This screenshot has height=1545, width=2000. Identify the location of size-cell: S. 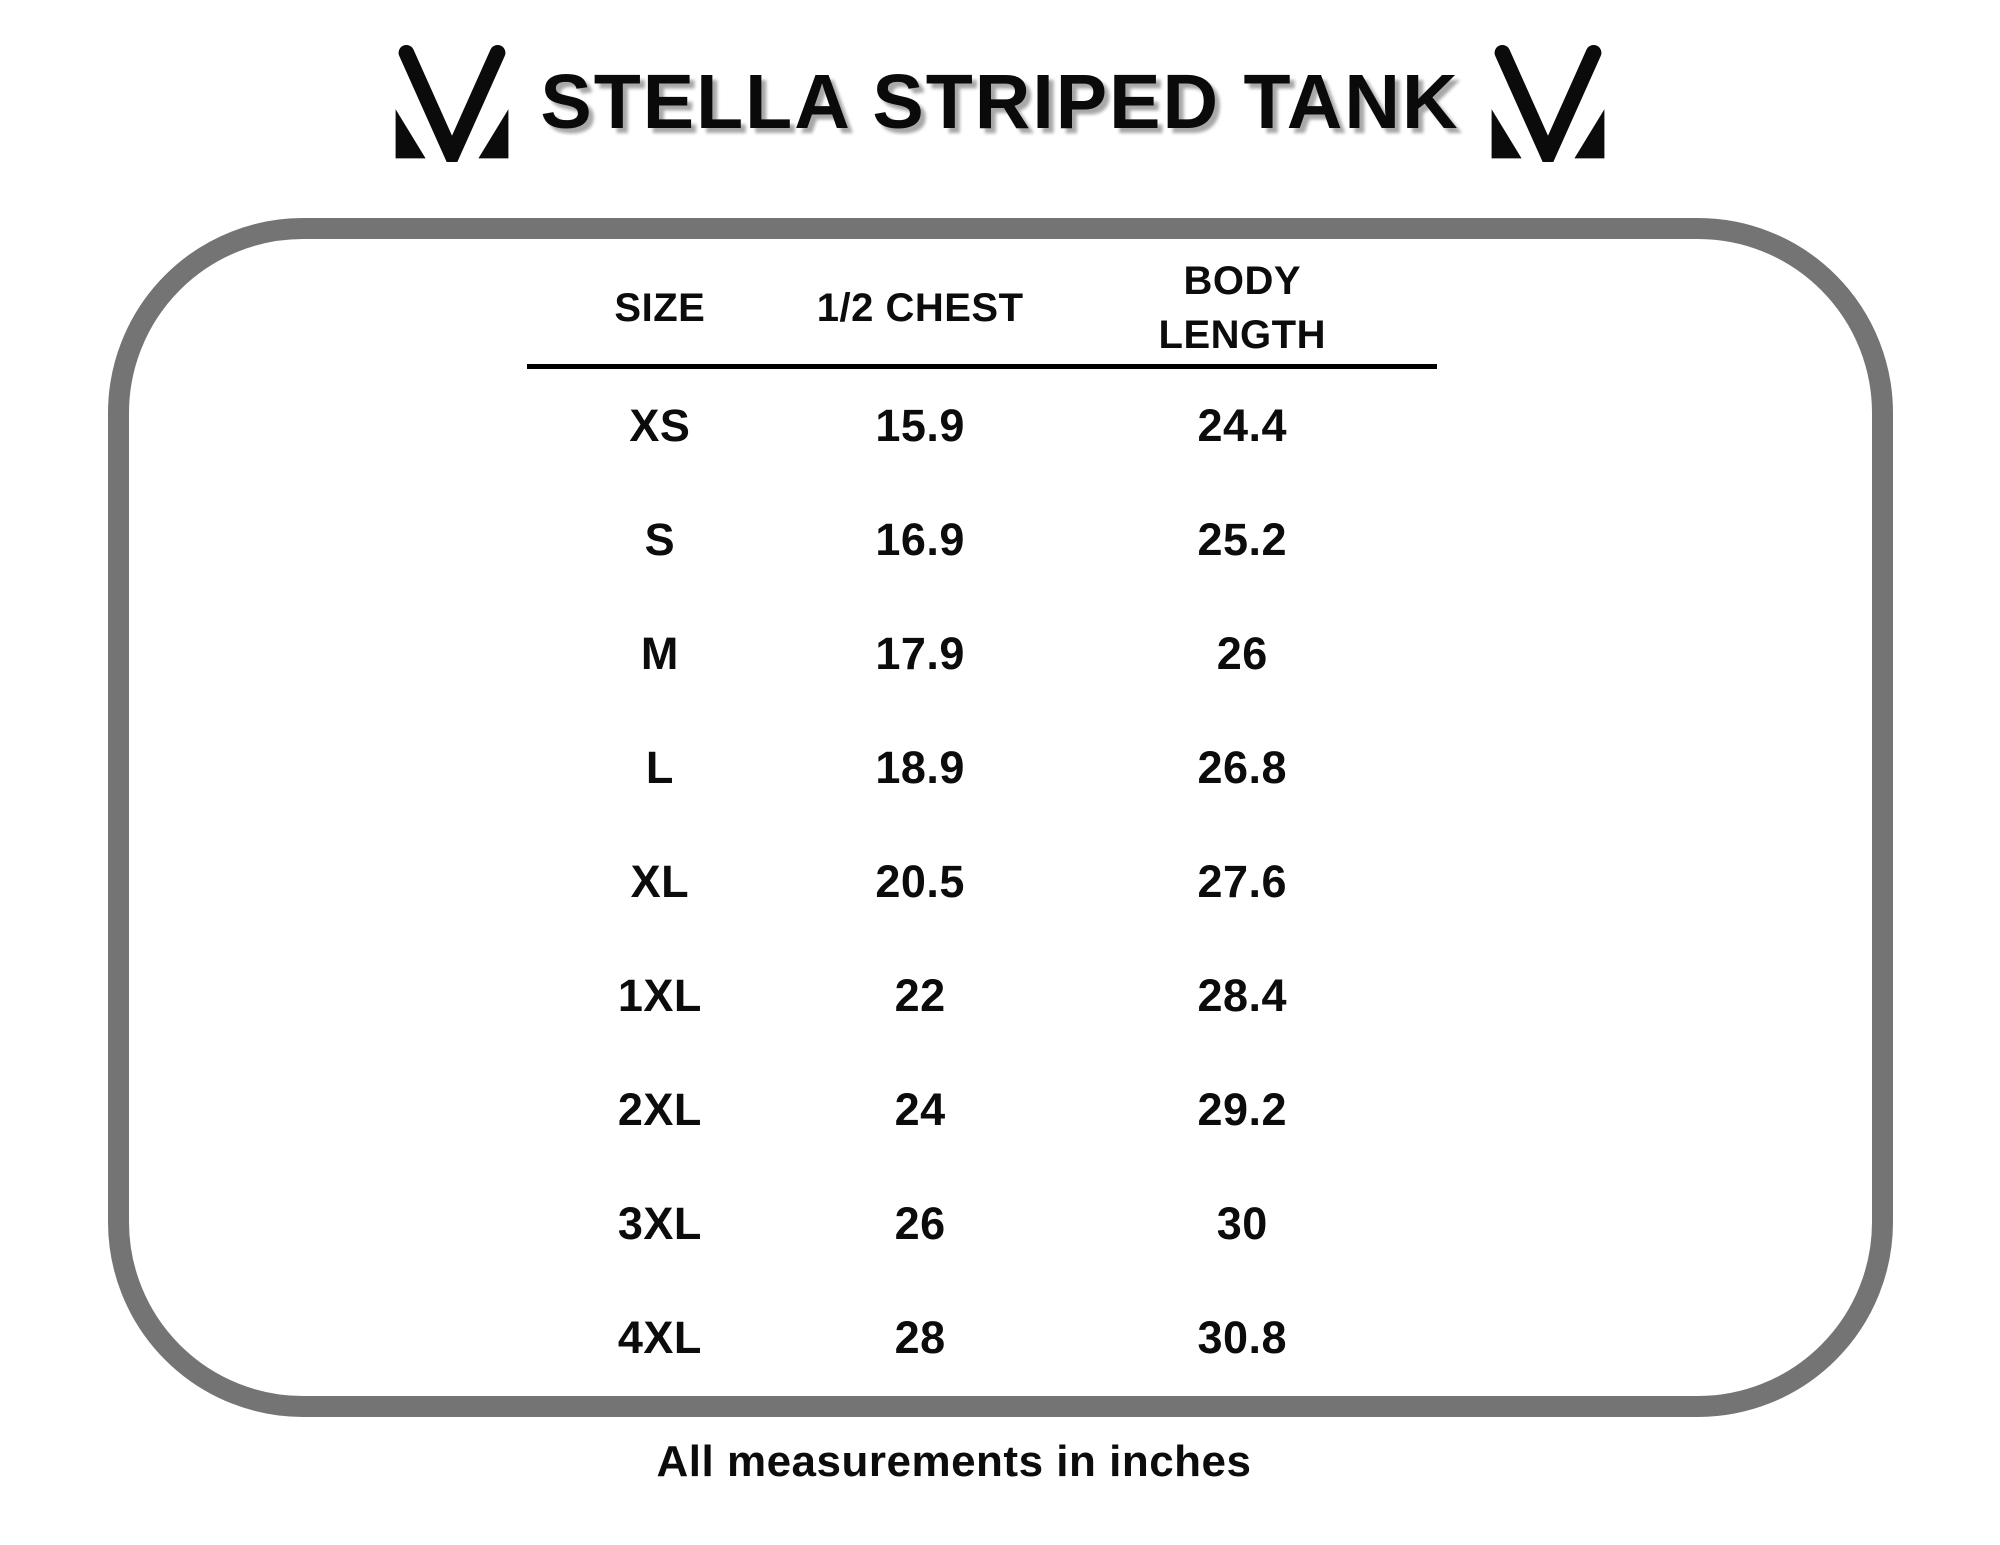
(660, 539).